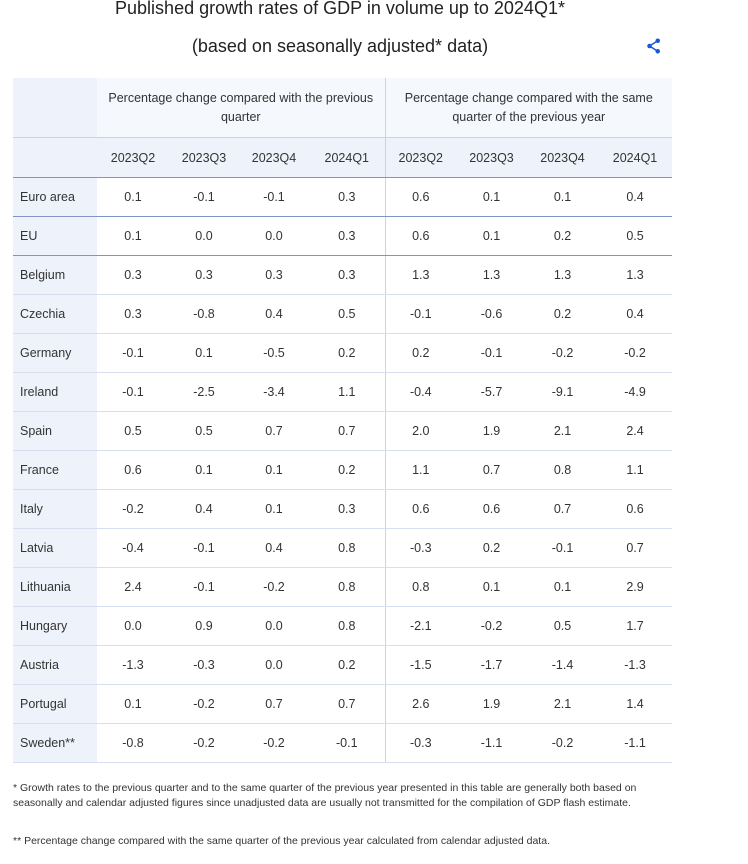 The image size is (748, 864). What do you see at coordinates (55, 470) in the screenshot?
I see `country-cell: France` at bounding box center [55, 470].